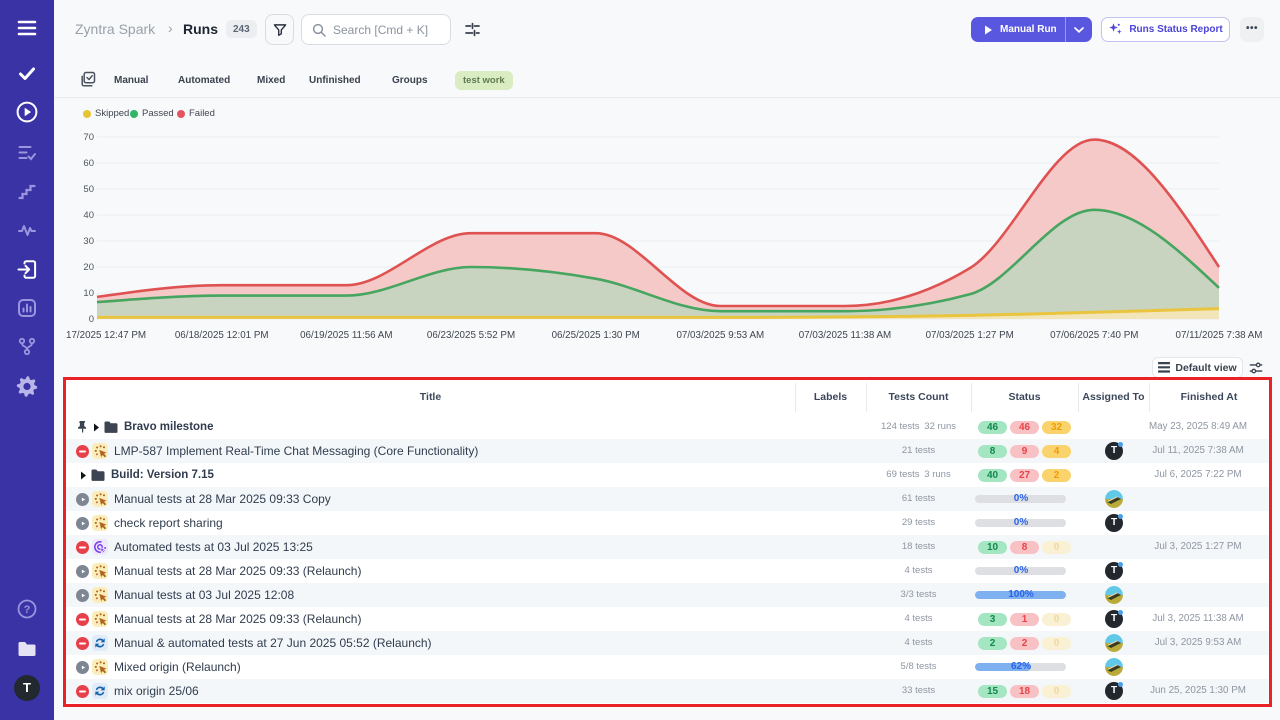 Image resolution: width=1280 pixels, height=720 pixels. Describe the element at coordinates (471, 335) in the screenshot. I see `svg-text: 06/23/2025 5:52 PM` at that location.